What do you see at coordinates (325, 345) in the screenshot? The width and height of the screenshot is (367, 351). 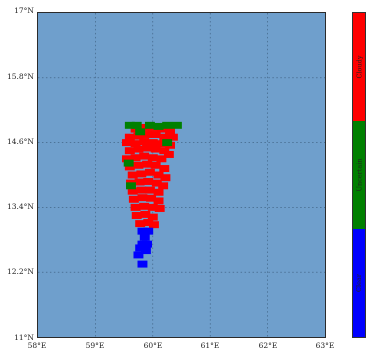 I see `lon-tick-label: 63°E` at bounding box center [325, 345].